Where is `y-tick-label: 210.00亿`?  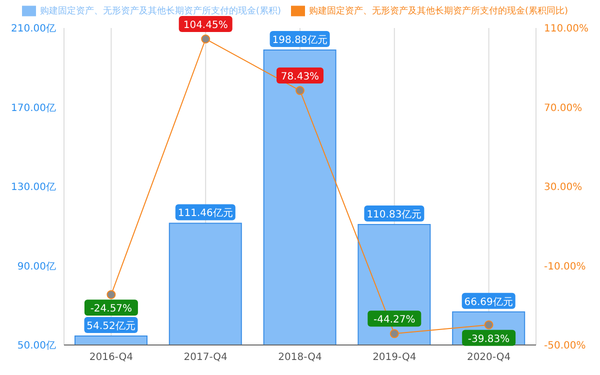
y-tick-label: 210.00亿 is located at coordinates (33, 29).